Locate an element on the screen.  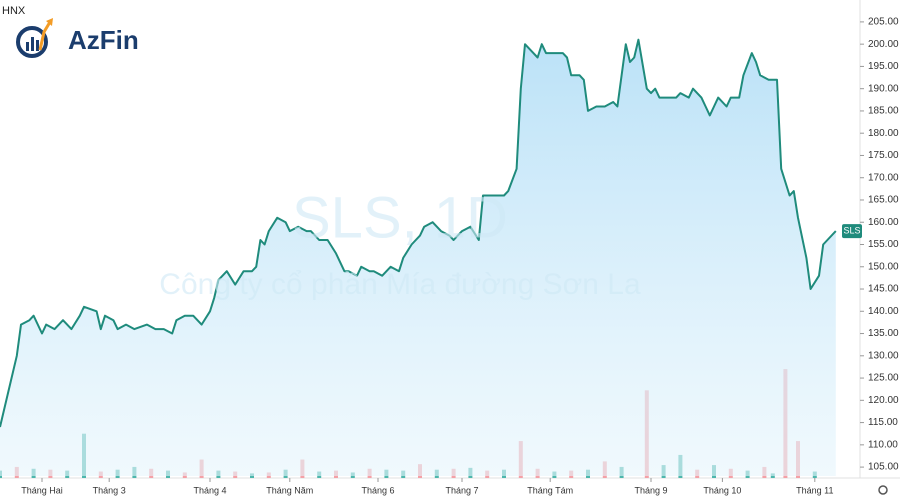
x-tick-label: Tháng Năm is located at coordinates (289, 490).